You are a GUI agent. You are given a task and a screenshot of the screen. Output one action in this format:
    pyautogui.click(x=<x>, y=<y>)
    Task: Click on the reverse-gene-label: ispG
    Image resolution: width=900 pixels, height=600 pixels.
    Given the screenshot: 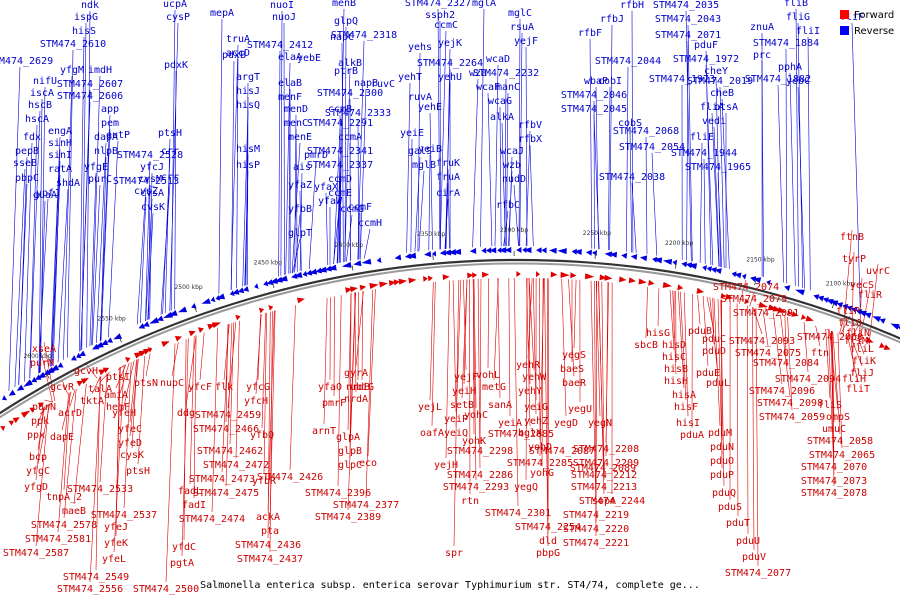 What is the action you would take?
    pyautogui.click(x=86, y=17)
    